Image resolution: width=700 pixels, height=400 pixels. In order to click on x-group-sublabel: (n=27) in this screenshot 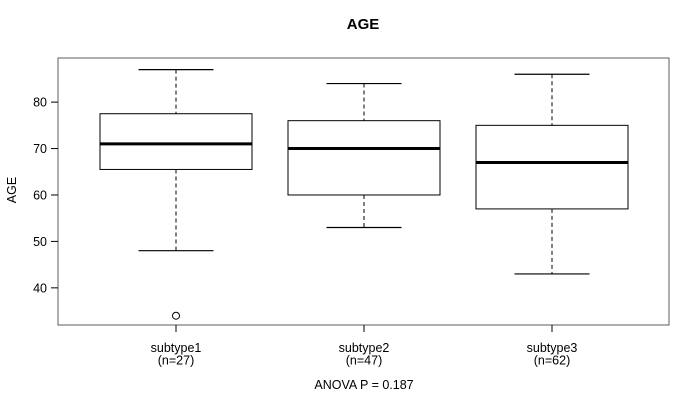, I will do `click(176, 361)`.